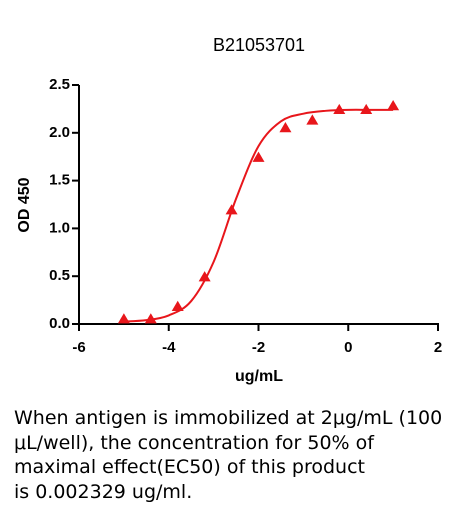 The width and height of the screenshot is (466, 518). What do you see at coordinates (59, 227) in the screenshot?
I see `y-tick-label: 1.0` at bounding box center [59, 227].